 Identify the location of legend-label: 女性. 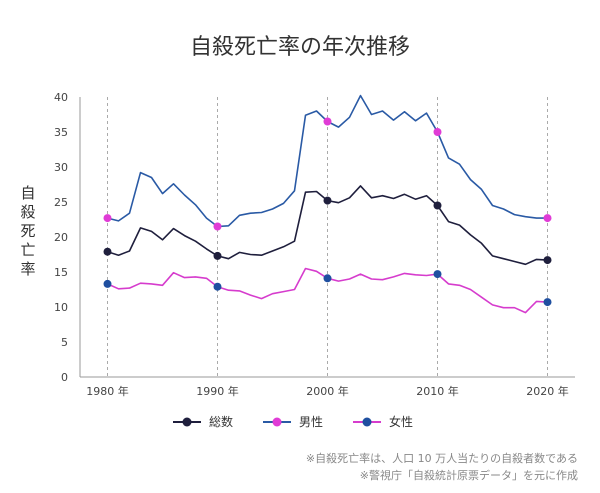
(401, 421).